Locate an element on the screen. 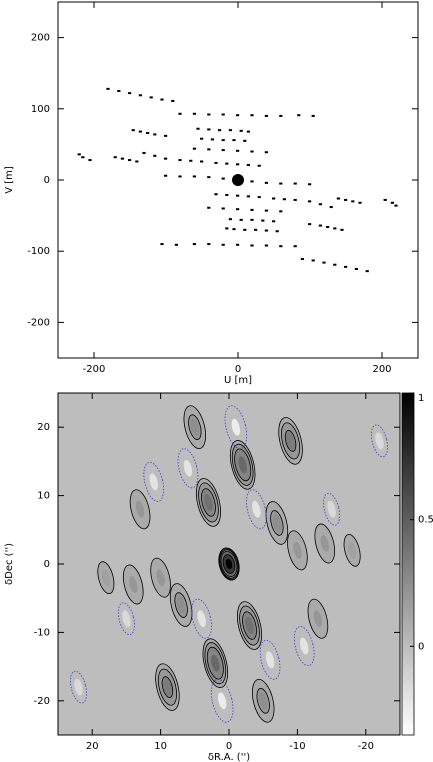 The image size is (433, 762). y-tick-label: 0 is located at coordinates (47, 564).